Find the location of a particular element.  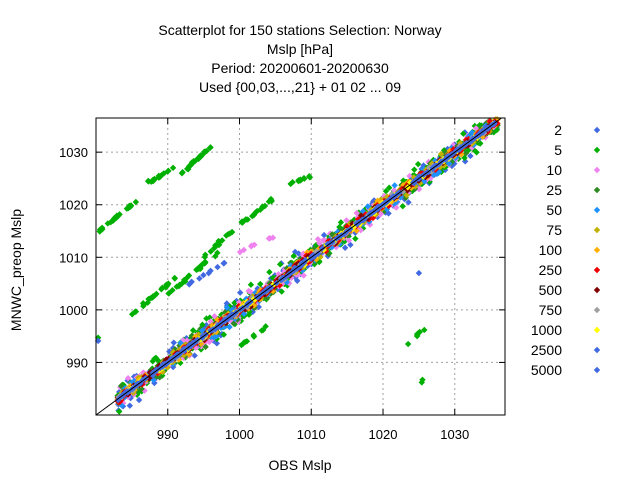

title-line-3: Period: 20200601-20200630 is located at coordinates (300, 68).